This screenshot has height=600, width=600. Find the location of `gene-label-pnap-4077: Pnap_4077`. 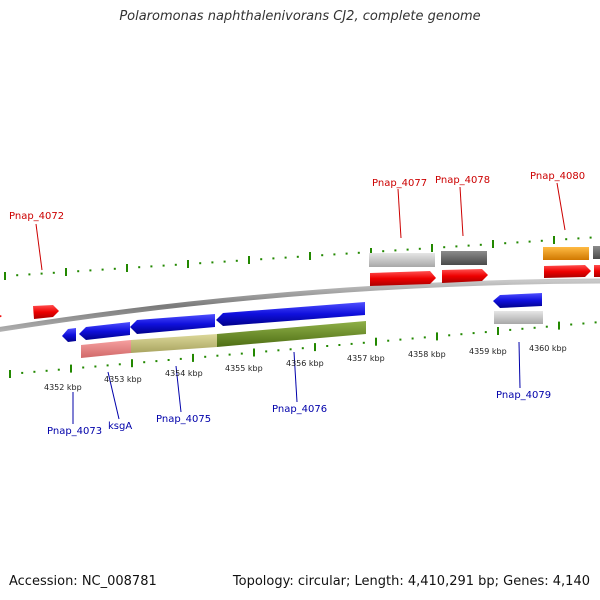

gene-label-pnap-4077: Pnap_4077 is located at coordinates (399, 183).